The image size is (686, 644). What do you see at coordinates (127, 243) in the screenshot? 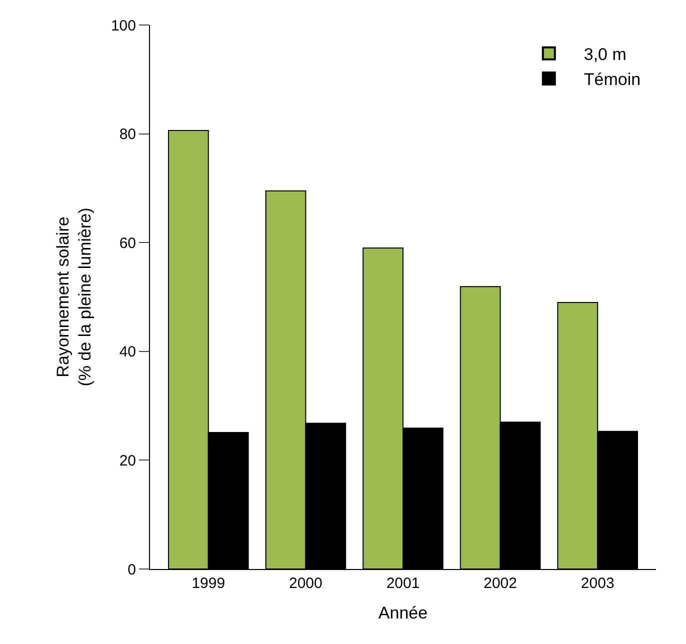
I see `y-tick-label: 60` at bounding box center [127, 243].